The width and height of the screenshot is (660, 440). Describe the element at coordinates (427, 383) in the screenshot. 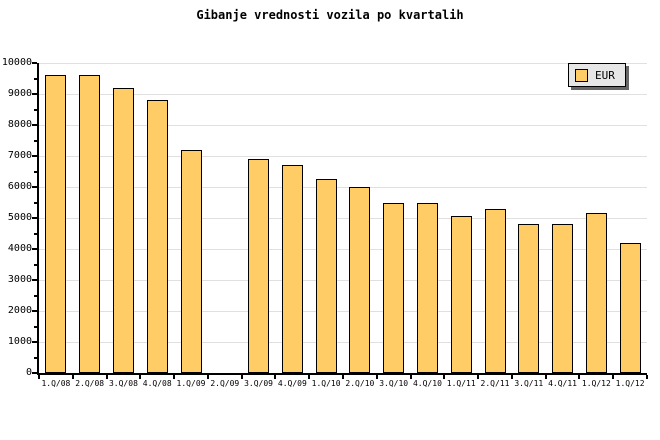

I see `x-axis-tick-label: 4.Q/10` at that location.